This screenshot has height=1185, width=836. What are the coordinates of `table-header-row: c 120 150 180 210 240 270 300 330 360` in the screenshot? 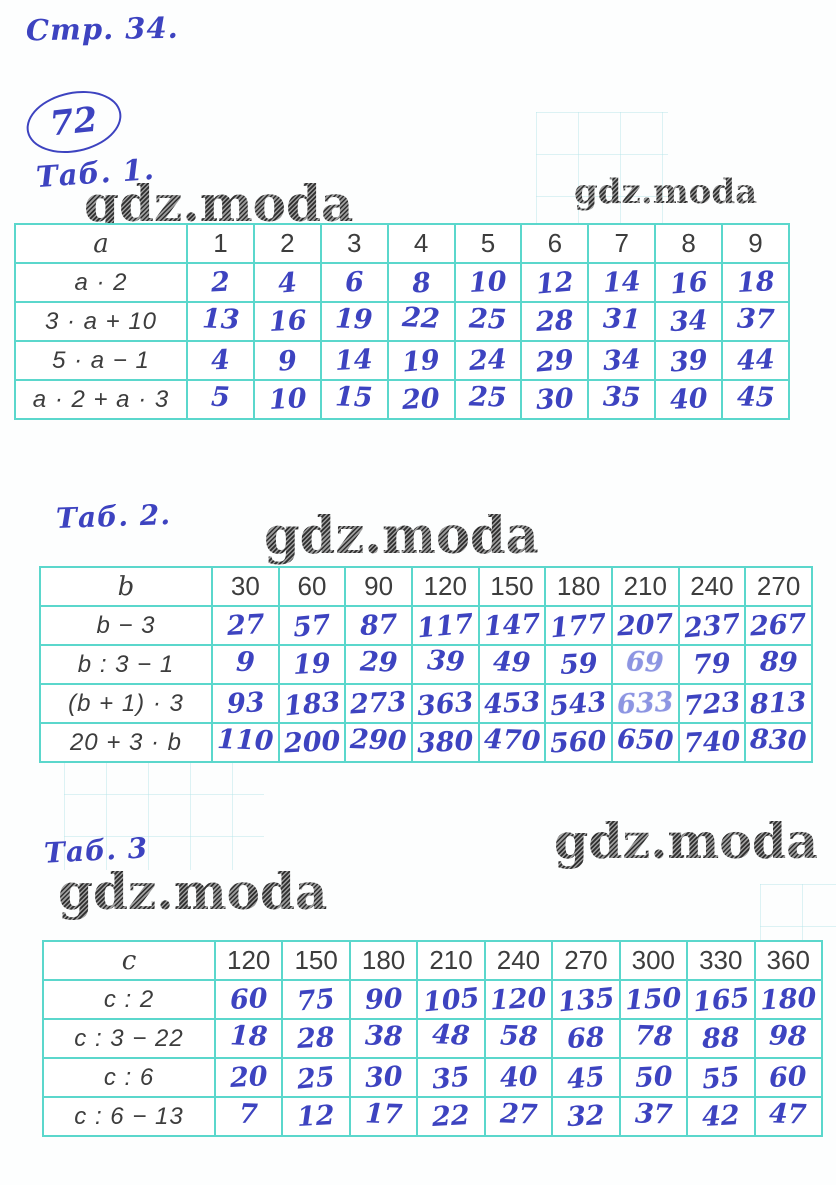 It's located at (432, 960).